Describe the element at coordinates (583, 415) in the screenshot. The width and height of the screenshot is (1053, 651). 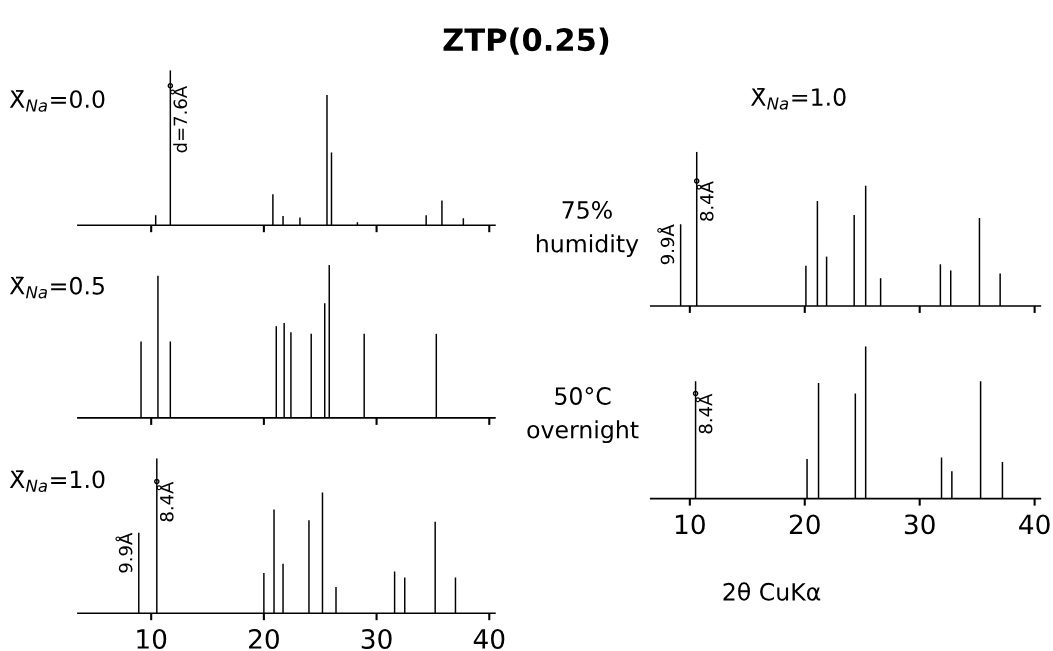
I see `y-axis-title: 50°C overnight` at that location.